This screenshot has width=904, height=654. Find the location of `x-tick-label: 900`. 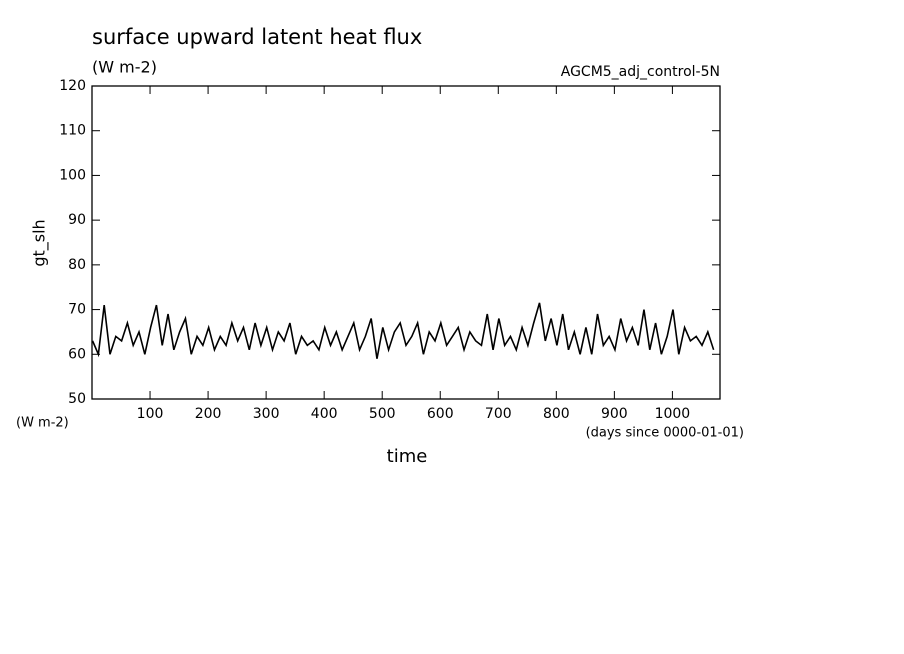

x-tick-label: 900 is located at coordinates (614, 414).